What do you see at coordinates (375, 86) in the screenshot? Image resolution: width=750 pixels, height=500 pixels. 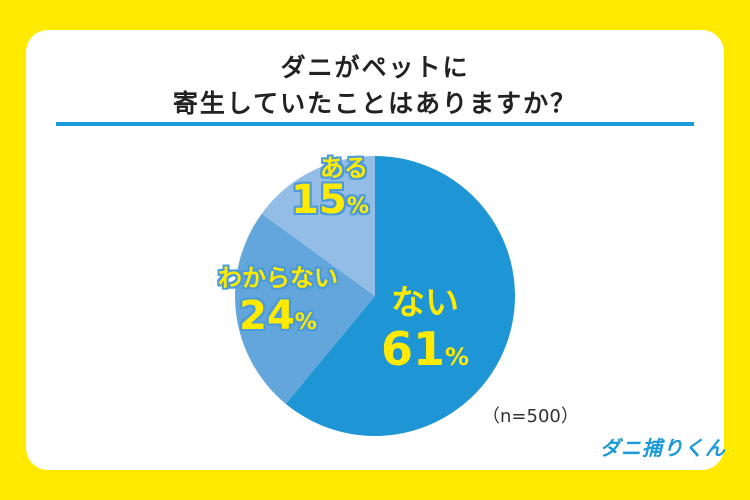 I see `chart-title: ダニがペットに 寄生していたことはありますか？` at bounding box center [375, 86].